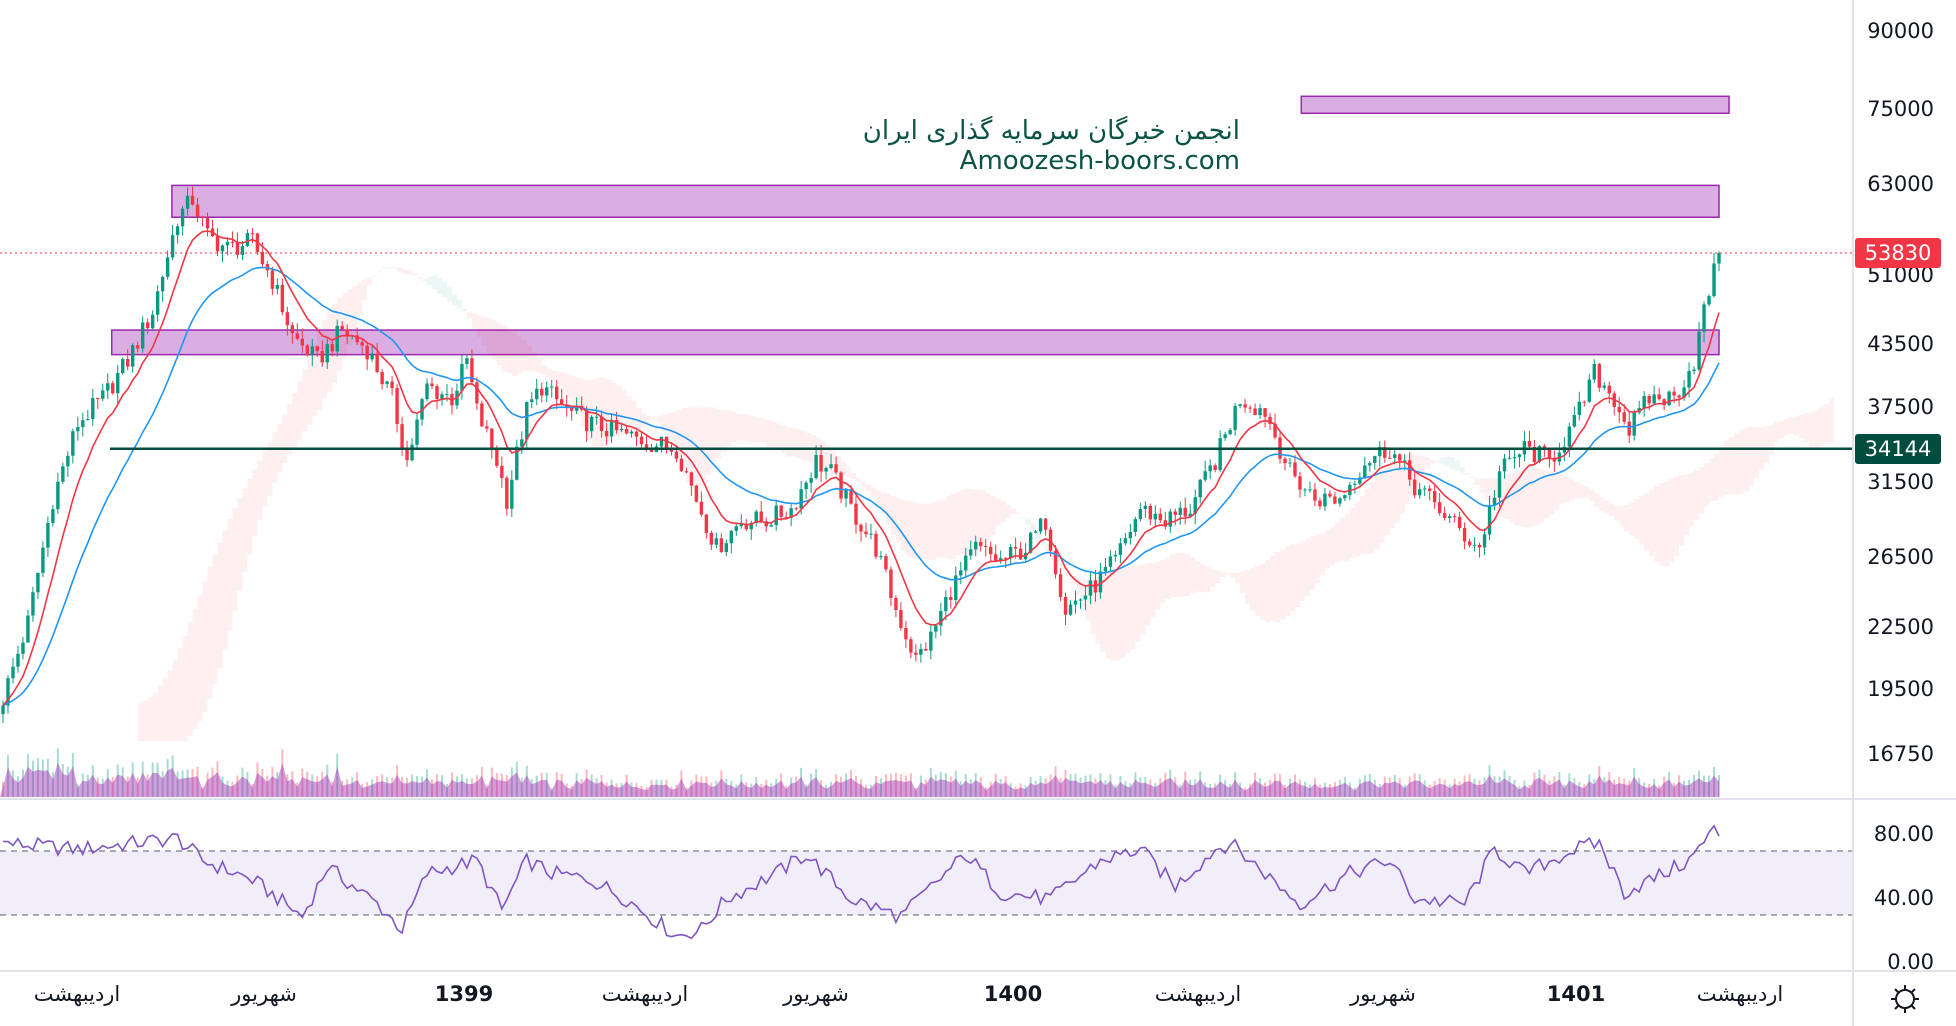 This screenshot has width=1956, height=1026. What do you see at coordinates (1903, 898) in the screenshot?
I see `rsi-tick-label: 40.00` at bounding box center [1903, 898].